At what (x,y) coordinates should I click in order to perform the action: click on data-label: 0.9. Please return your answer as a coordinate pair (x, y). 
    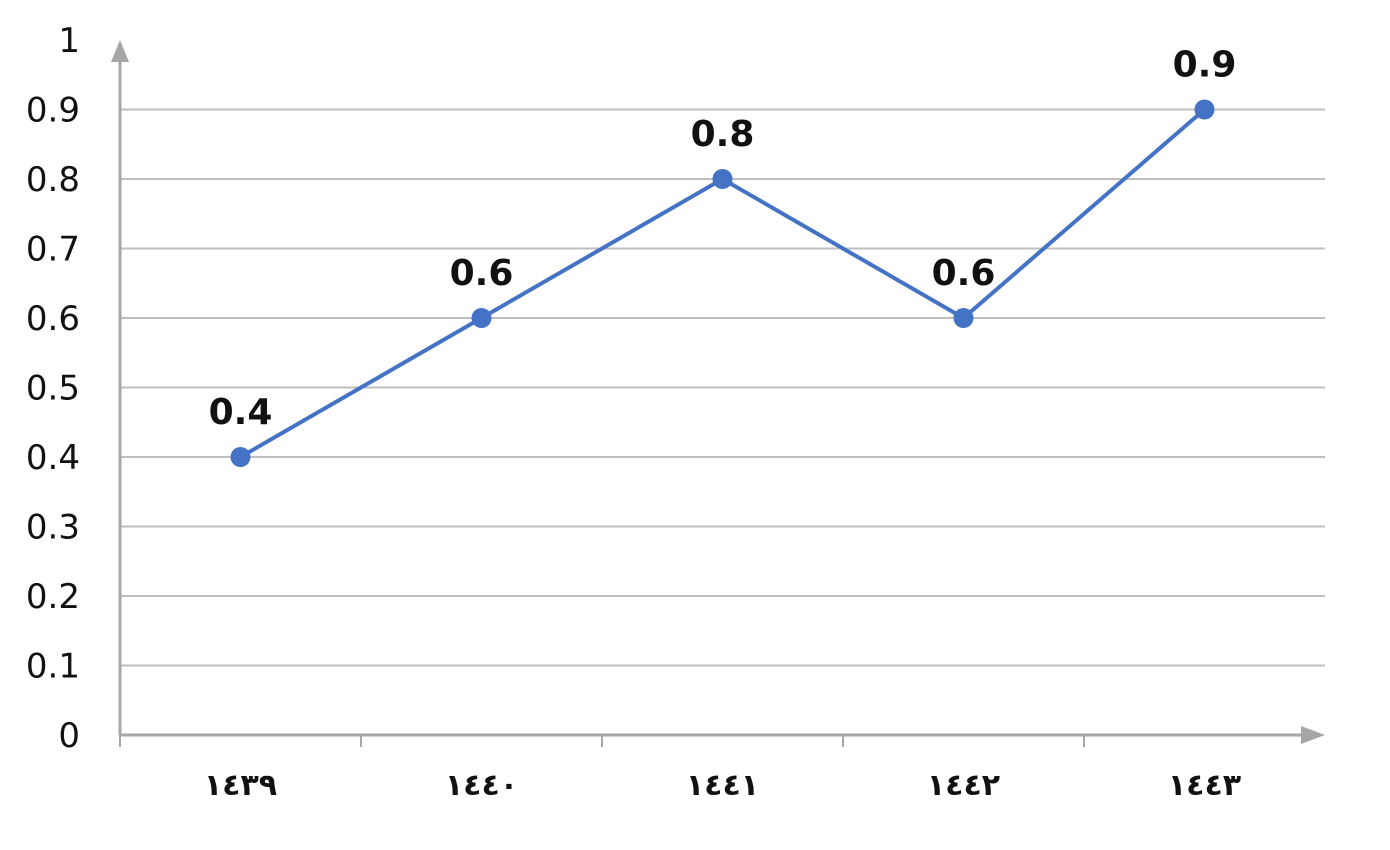
    Looking at the image, I should click on (1205, 65).